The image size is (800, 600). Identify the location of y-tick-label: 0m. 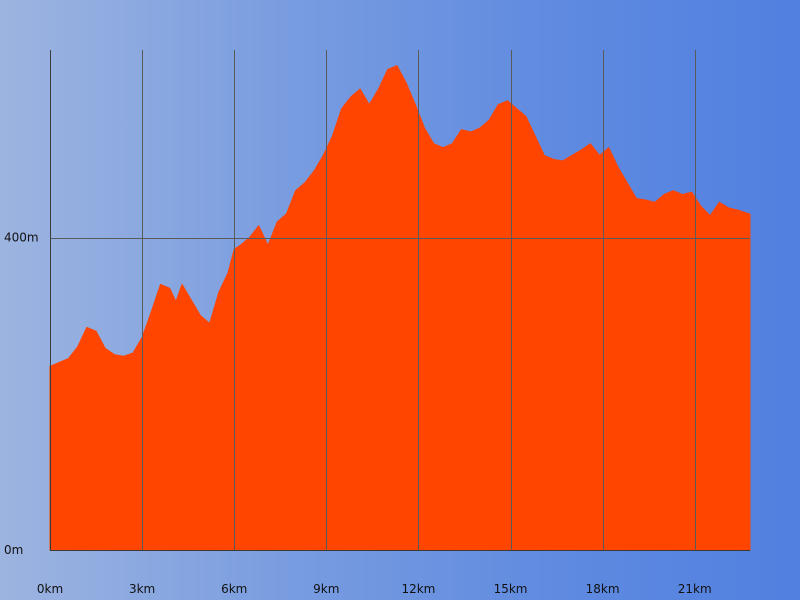
(13, 550).